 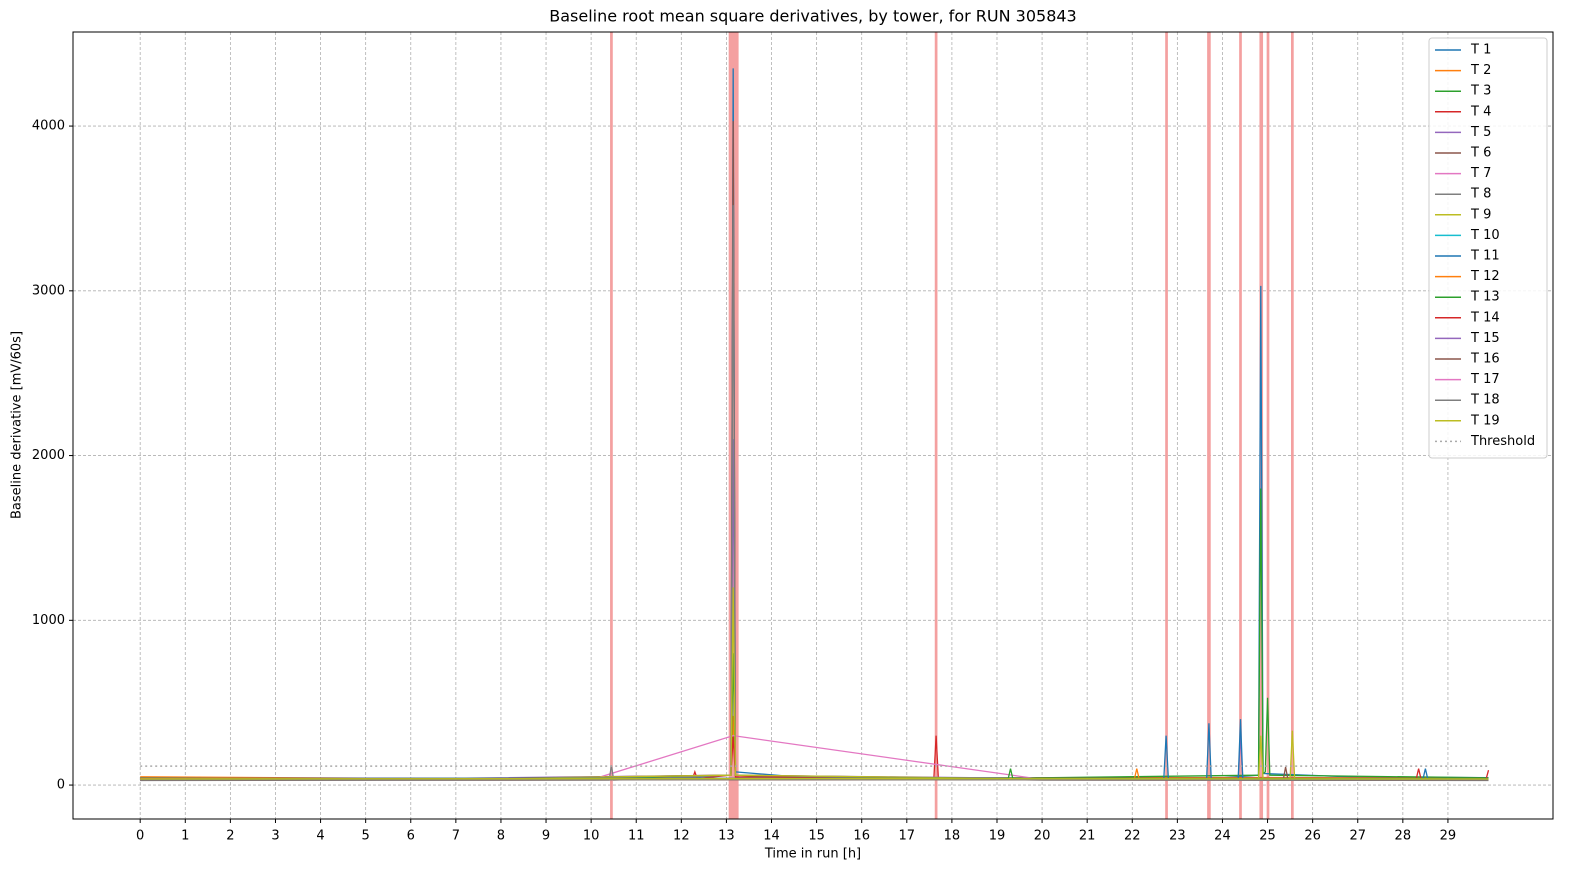 I want to click on y-tick-label: 3000, so click(x=48, y=290).